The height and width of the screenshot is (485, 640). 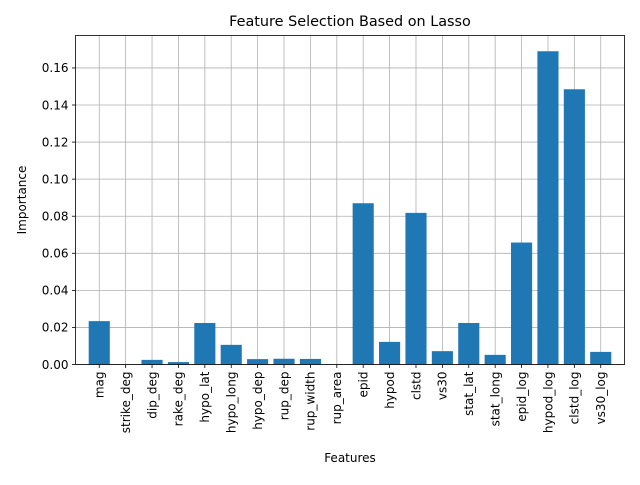 What do you see at coordinates (310, 361) in the screenshot?
I see `bar-rup_width` at bounding box center [310, 361].